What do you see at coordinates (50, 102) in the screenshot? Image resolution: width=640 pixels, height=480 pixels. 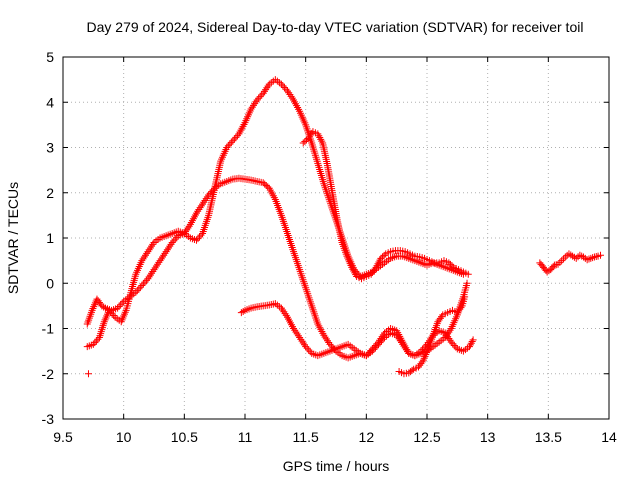 I see `y-tick-label: 4` at bounding box center [50, 102].